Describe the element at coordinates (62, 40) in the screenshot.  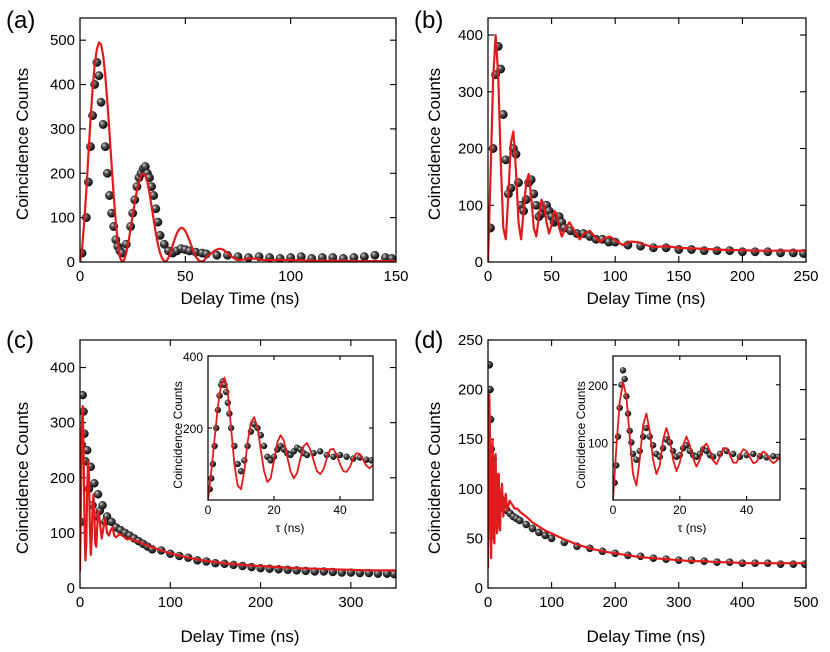
I see `y-tick-label-a: 500` at that location.